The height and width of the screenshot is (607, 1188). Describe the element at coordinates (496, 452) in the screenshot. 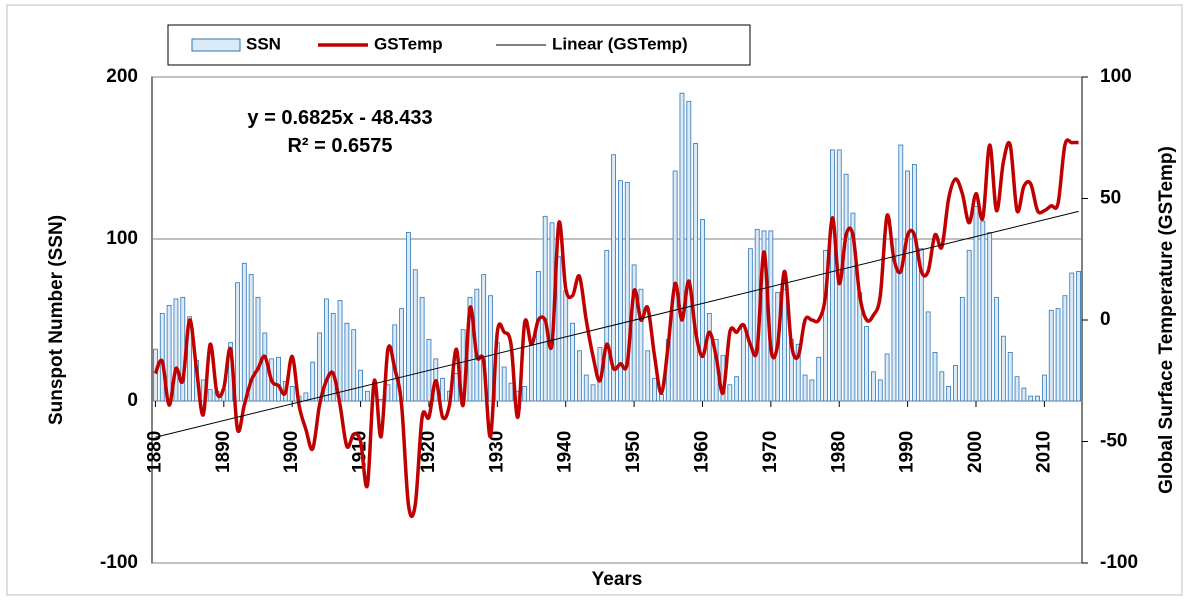

I see `x-tick-label: 1930` at that location.